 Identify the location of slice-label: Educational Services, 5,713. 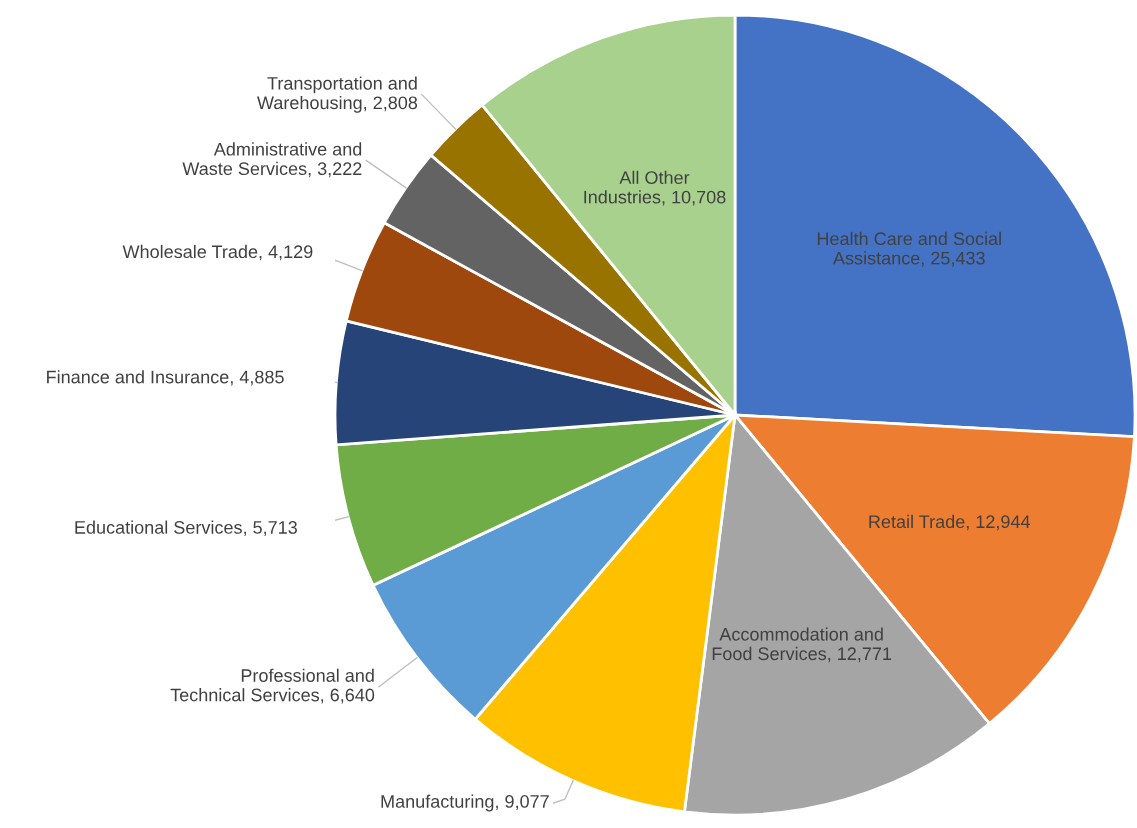
(186, 528).